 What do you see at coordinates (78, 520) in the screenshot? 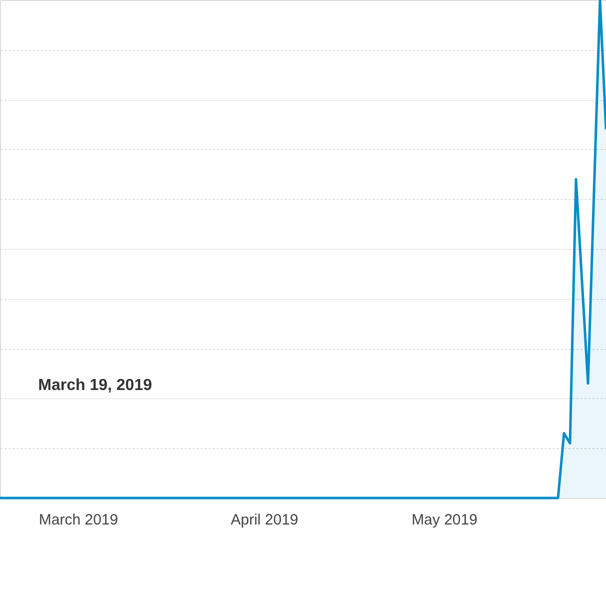
I see `x-tick-label: March 2019` at bounding box center [78, 520].